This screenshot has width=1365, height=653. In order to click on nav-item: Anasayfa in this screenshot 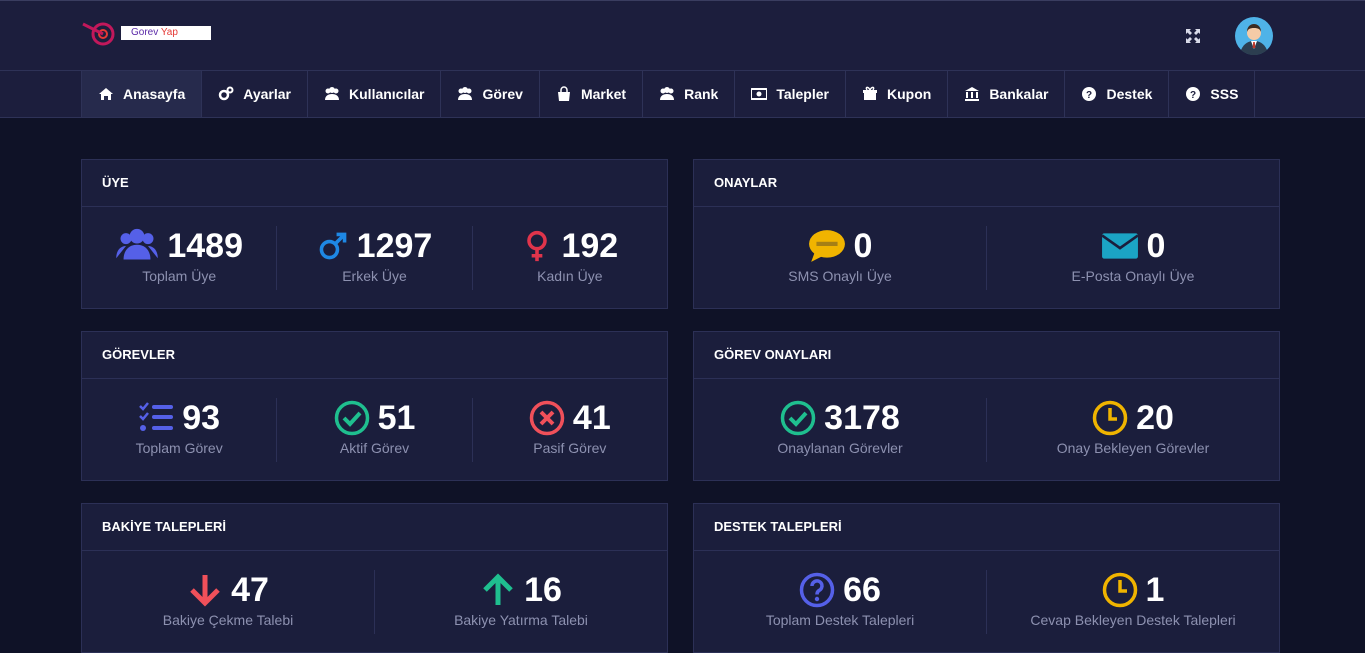, I will do `click(142, 94)`.